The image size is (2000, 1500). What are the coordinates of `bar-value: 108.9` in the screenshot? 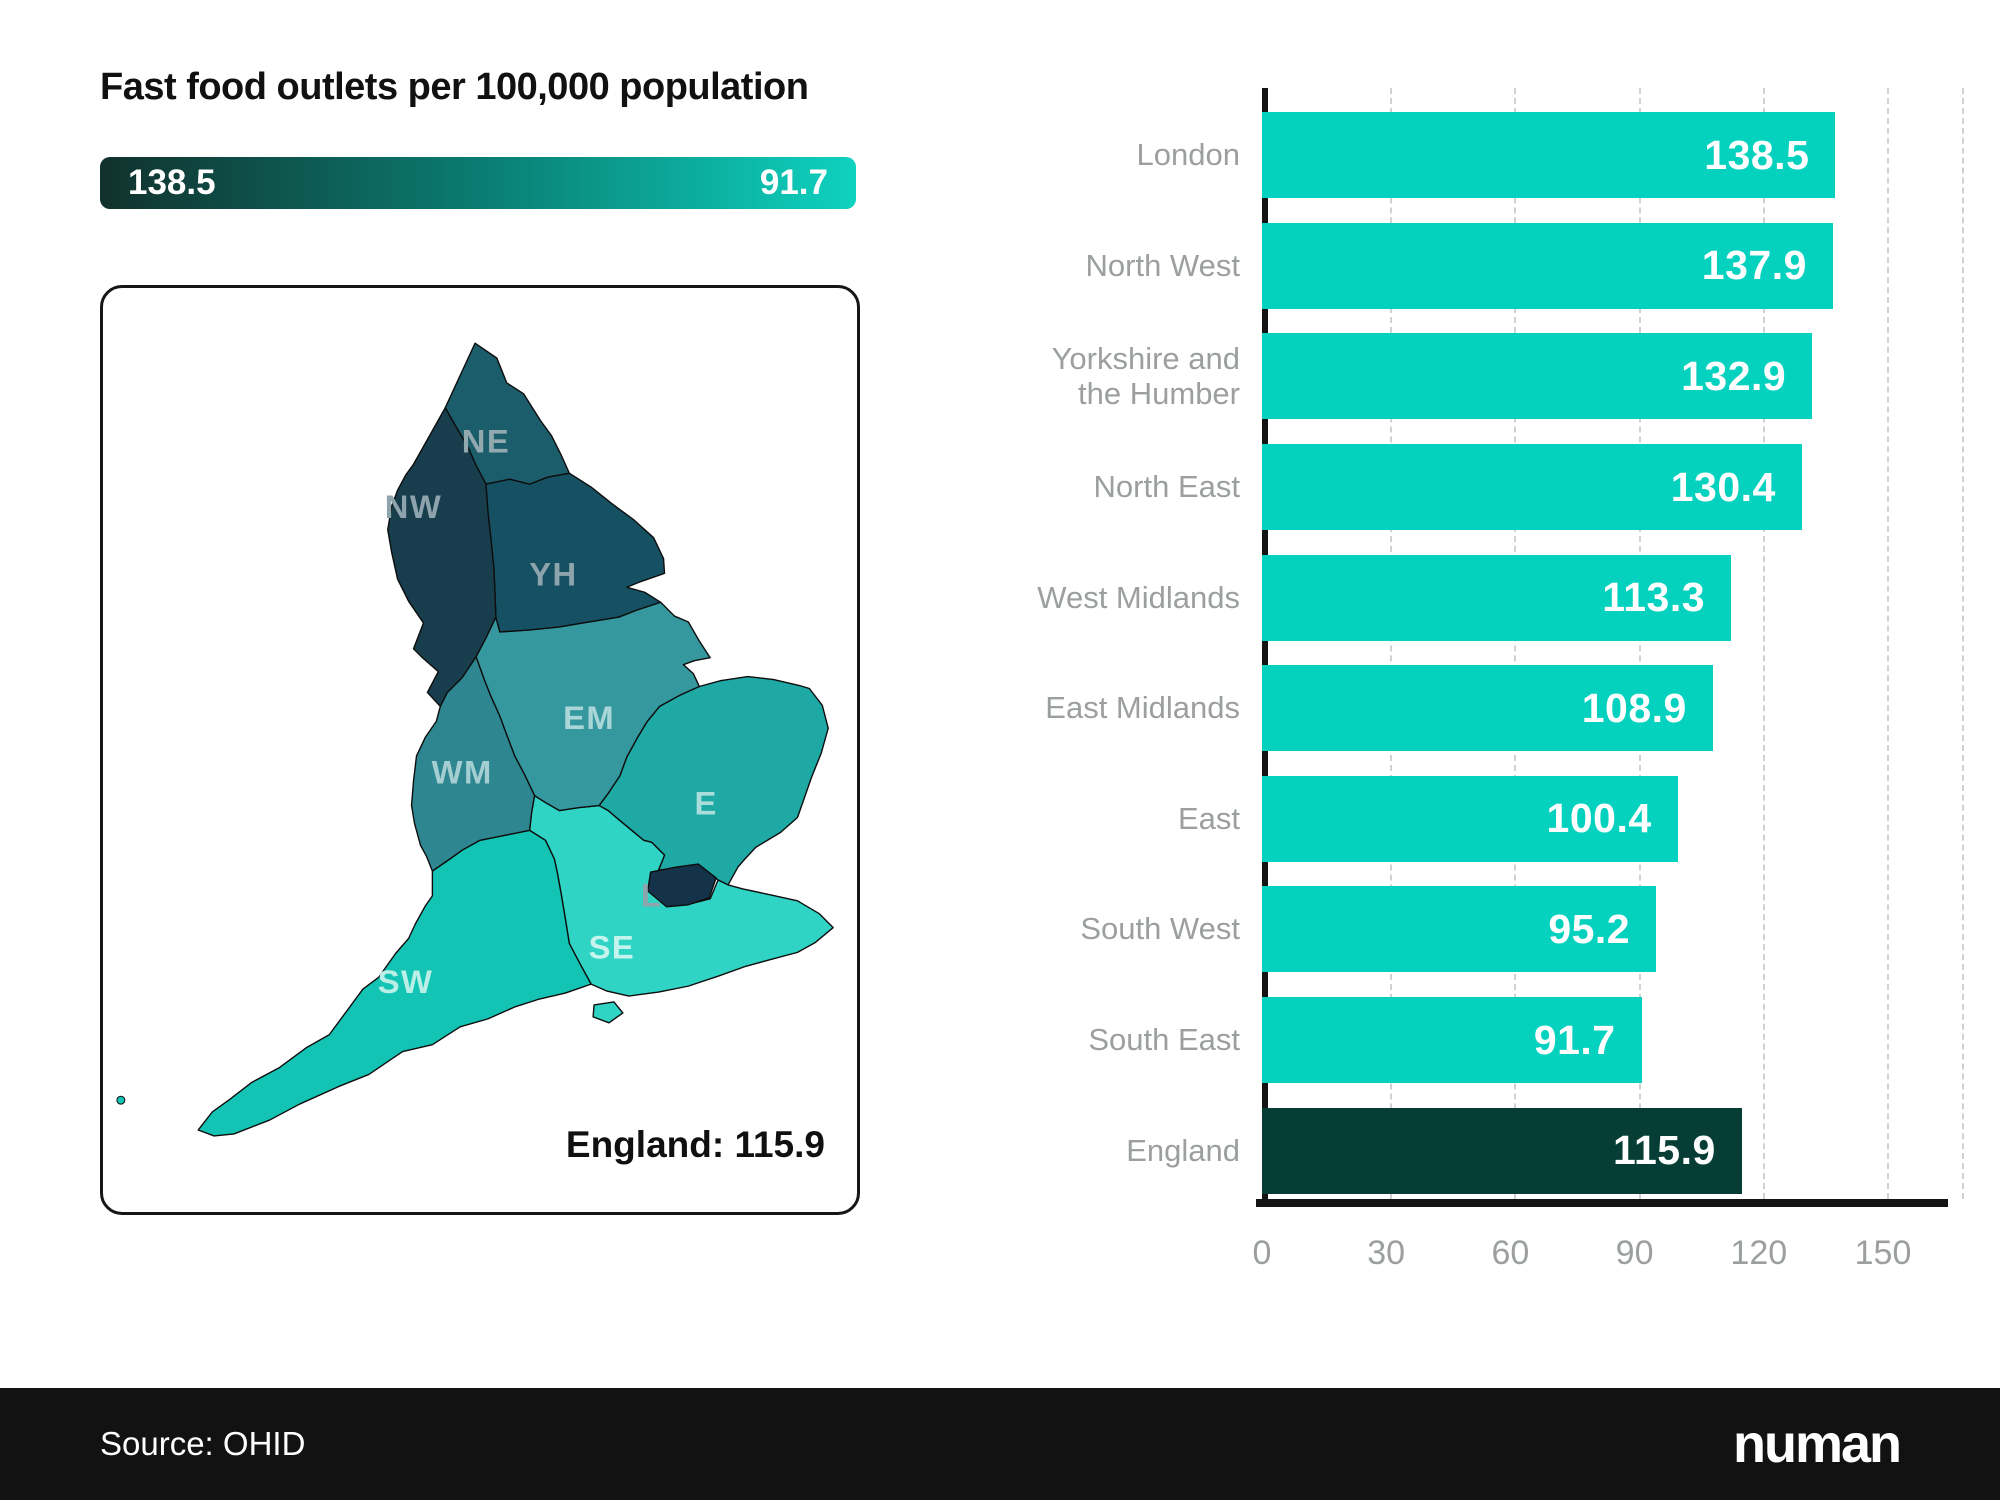 It's located at (1634, 707).